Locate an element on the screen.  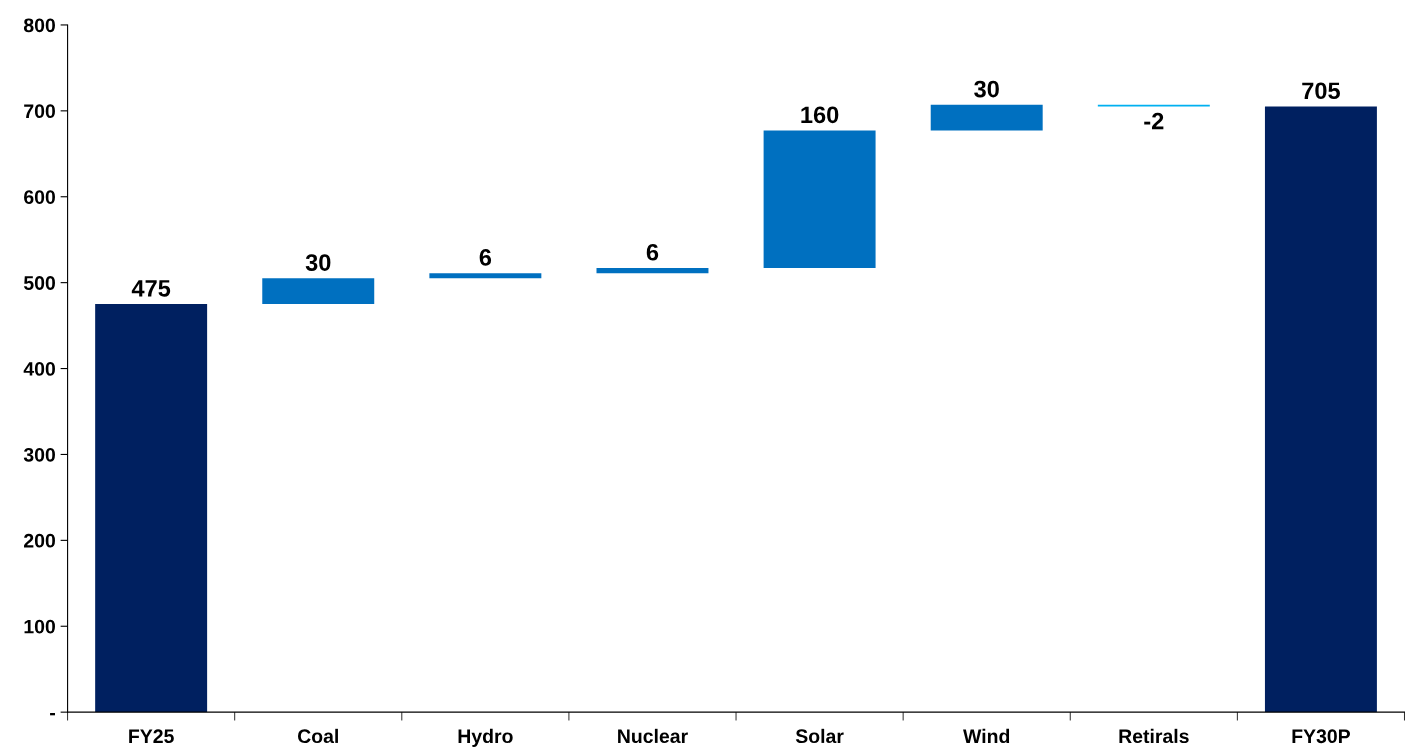
x-tick-label: Coal is located at coordinates (317, 736).